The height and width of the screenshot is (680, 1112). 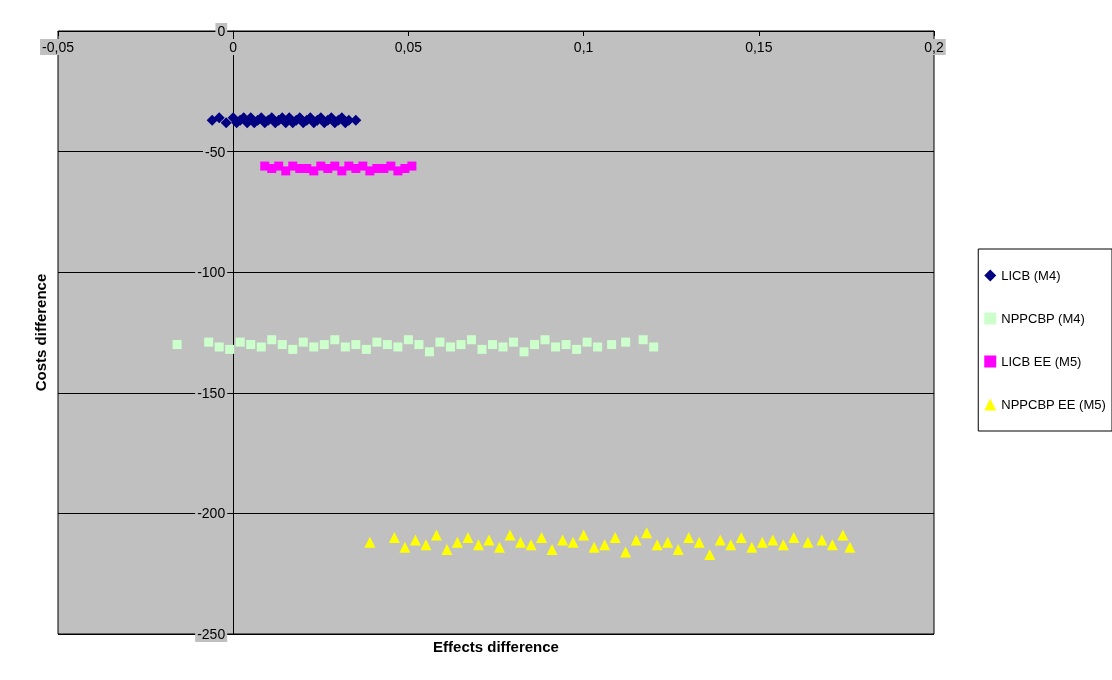 I want to click on legend-label: NPPCBP (M4), so click(x=1043, y=318).